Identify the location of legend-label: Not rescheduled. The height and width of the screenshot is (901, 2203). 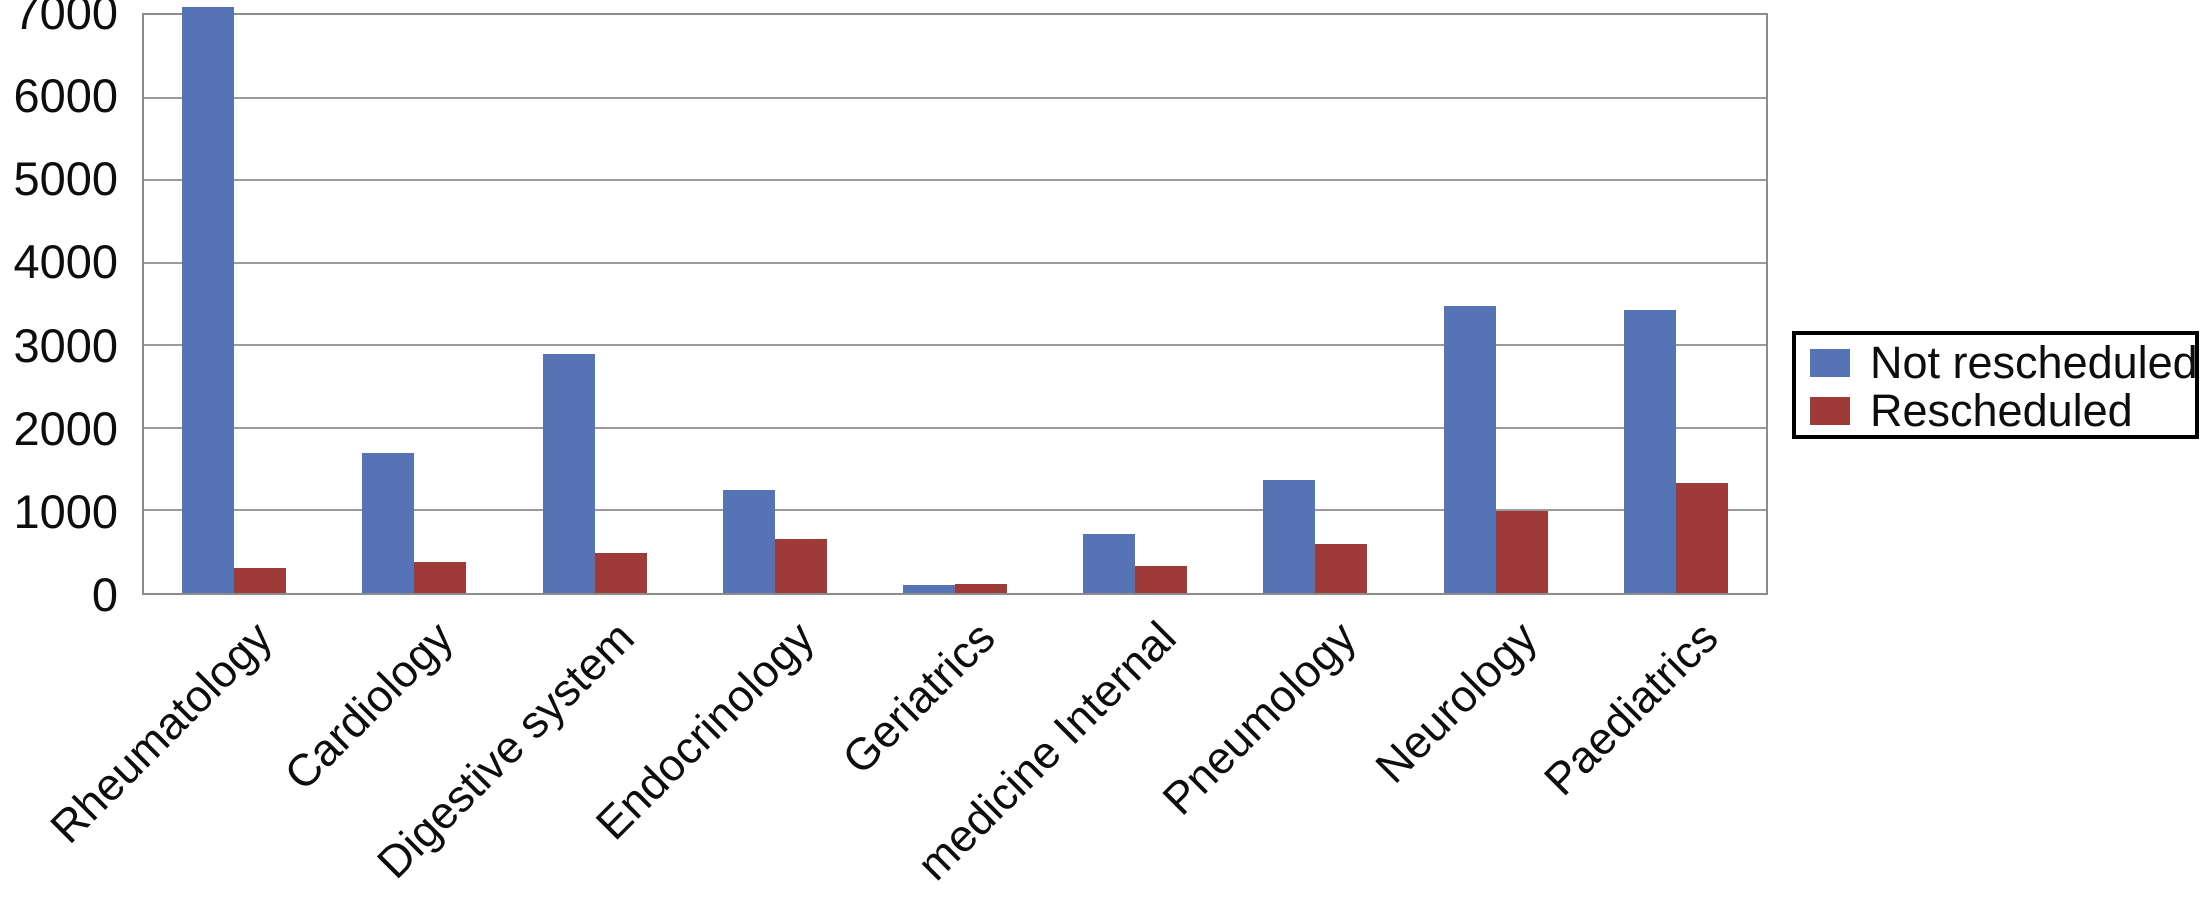
(2034, 362).